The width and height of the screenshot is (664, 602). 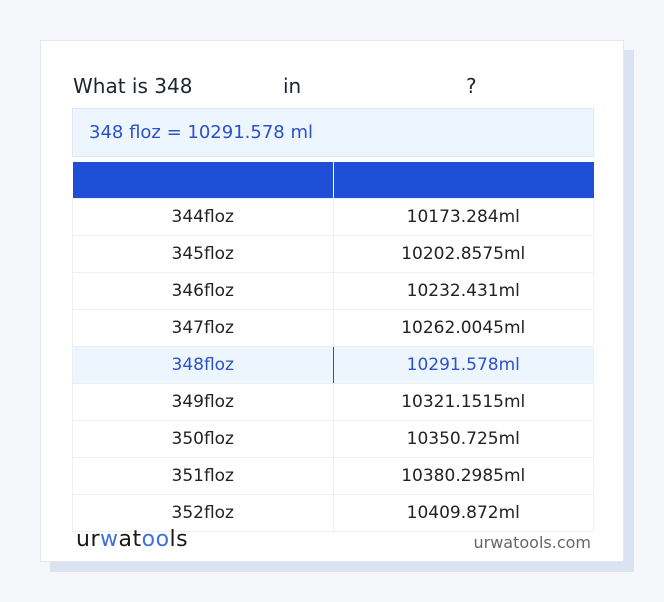 What do you see at coordinates (463, 365) in the screenshot?
I see `cell-ml: 10291.578ml` at bounding box center [463, 365].